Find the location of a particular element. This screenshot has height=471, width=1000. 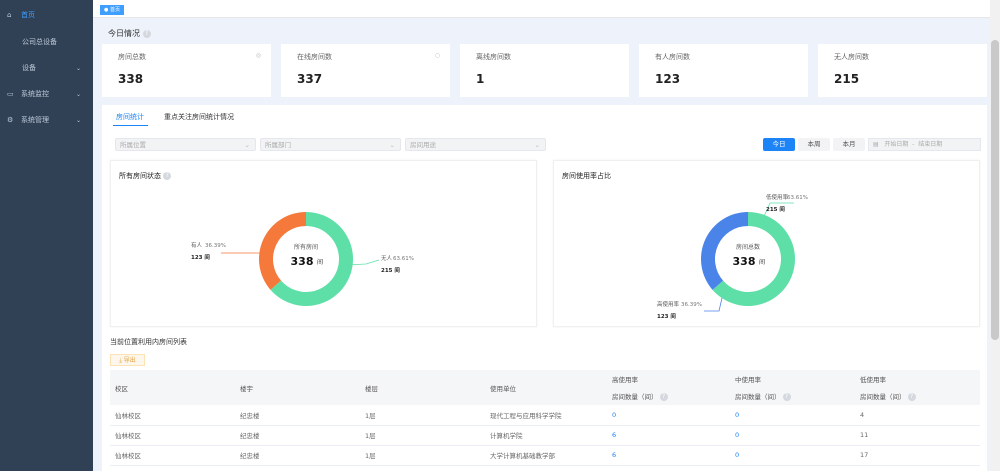

sidebar-item-system: ⚙ 系统管理 ⌄ is located at coordinates (46, 120).